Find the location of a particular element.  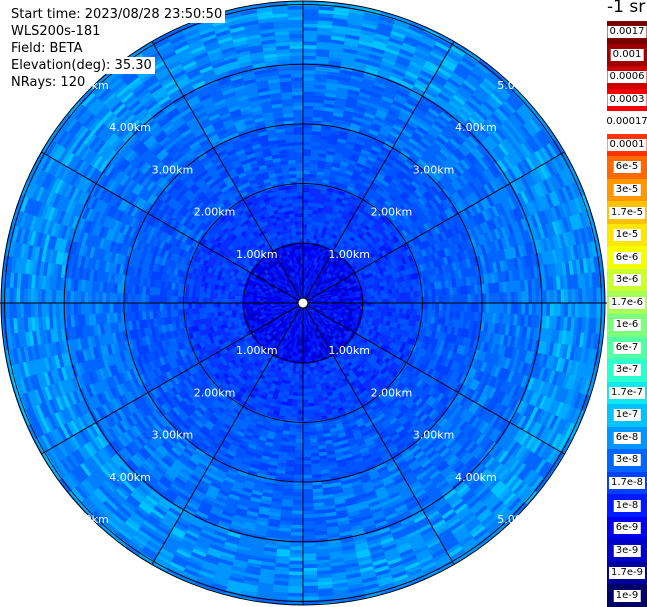

colorbar-segment: 1.7e-6 is located at coordinates (627, 303).